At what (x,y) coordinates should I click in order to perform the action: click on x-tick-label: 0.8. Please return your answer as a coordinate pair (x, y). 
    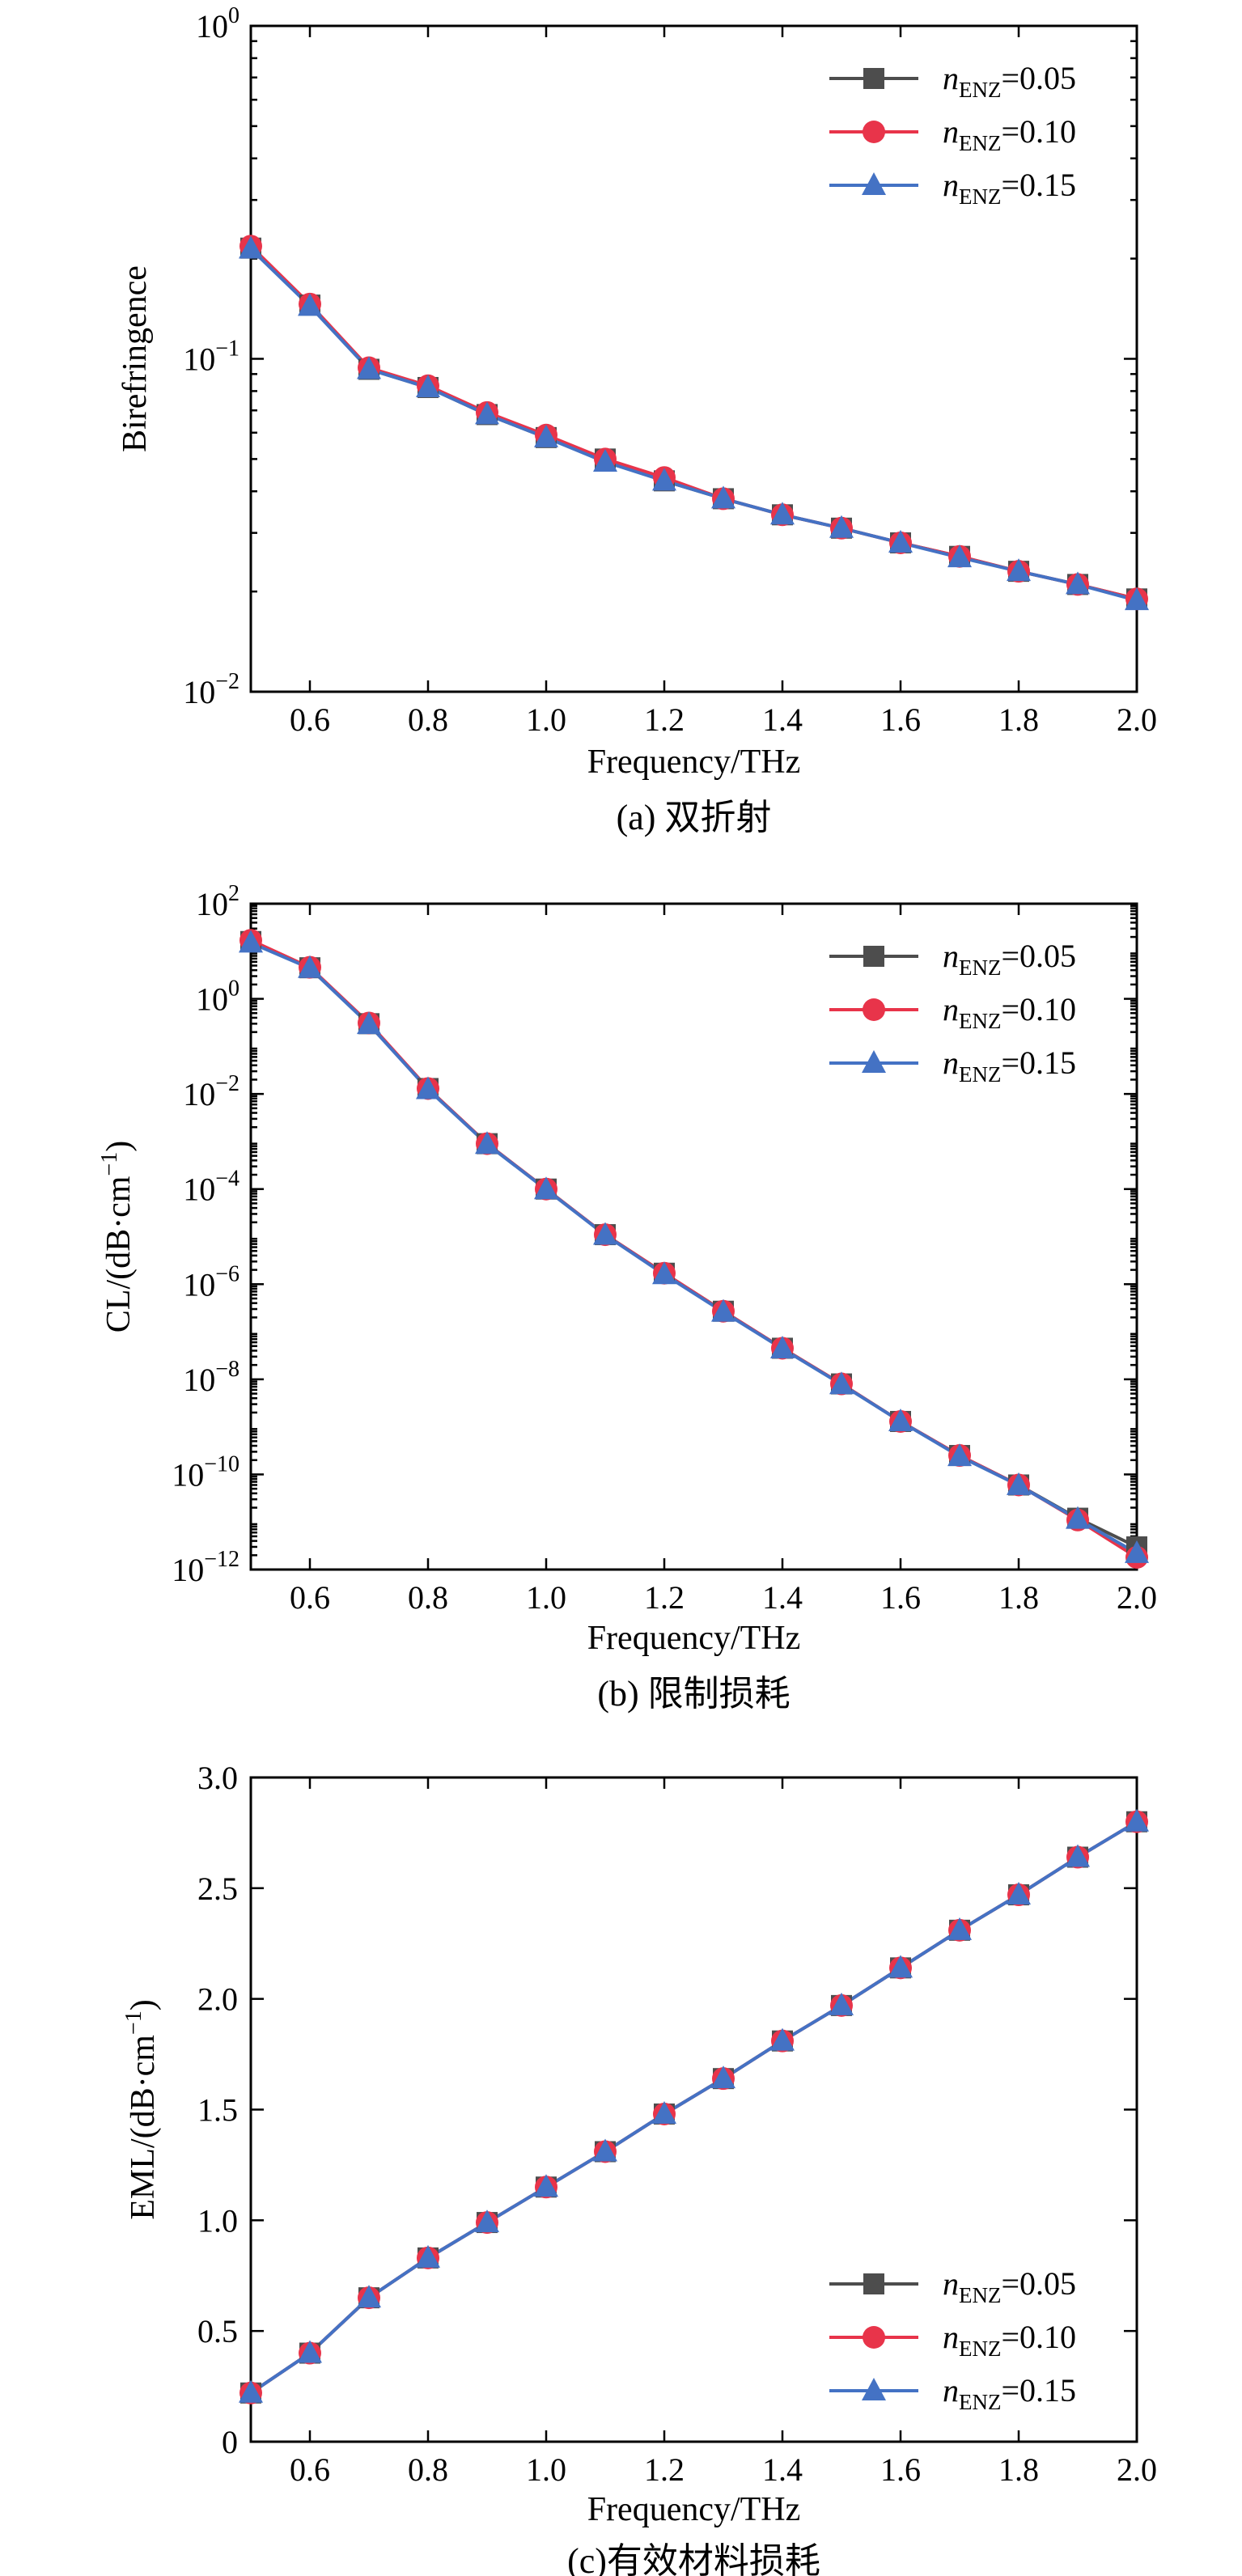
    Looking at the image, I should click on (428, 719).